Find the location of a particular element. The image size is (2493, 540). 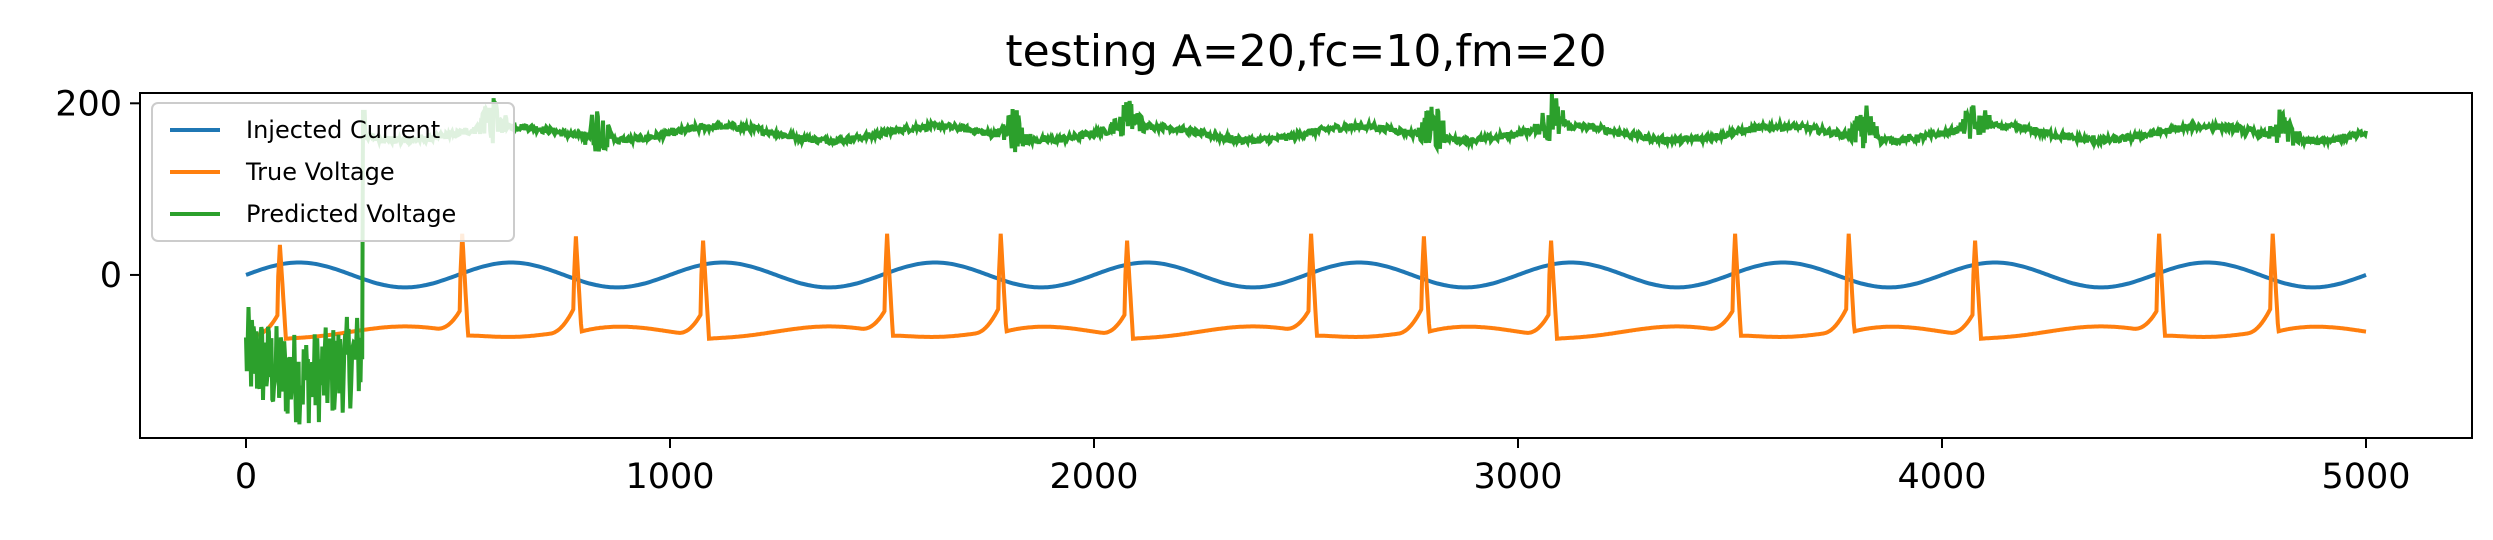

x-tick-label: 3000 is located at coordinates (1517, 477).